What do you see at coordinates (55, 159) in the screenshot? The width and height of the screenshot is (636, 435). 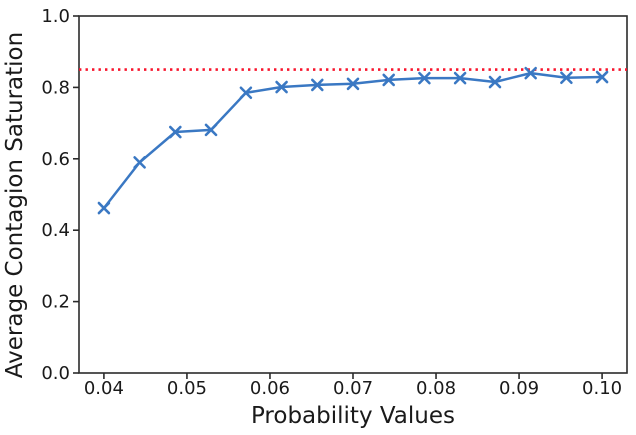 I see `y-tick-label: 0.6` at bounding box center [55, 159].